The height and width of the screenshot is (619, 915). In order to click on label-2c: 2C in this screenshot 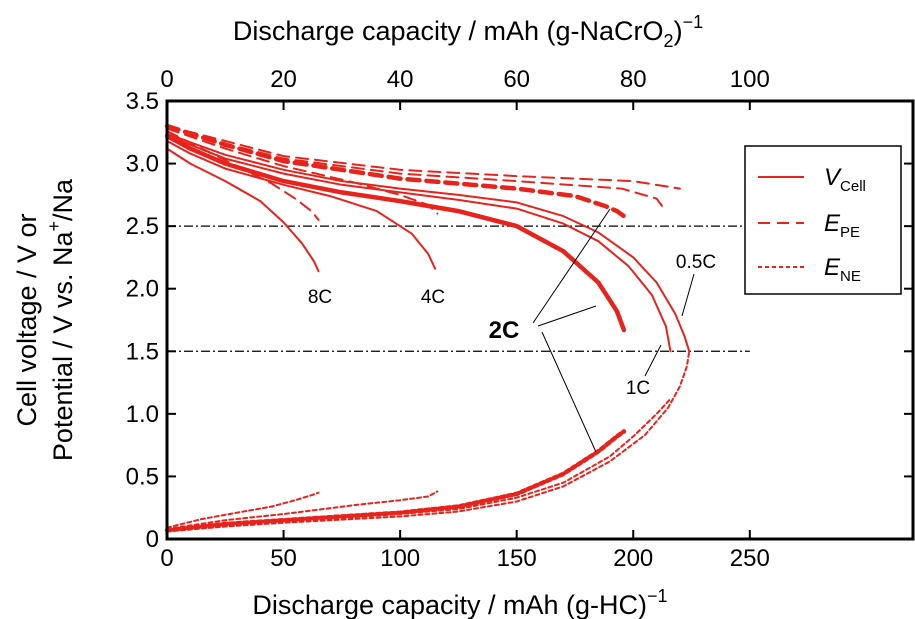, I will do `click(504, 330)`.